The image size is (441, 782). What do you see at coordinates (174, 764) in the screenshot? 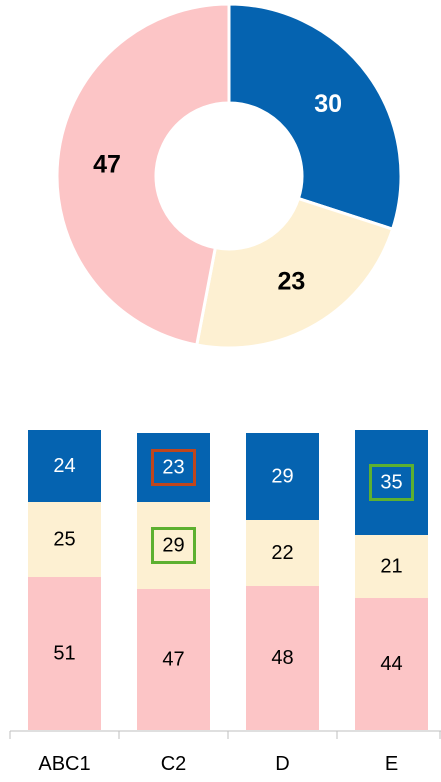
I see `x-tick-label: C2` at bounding box center [174, 764].